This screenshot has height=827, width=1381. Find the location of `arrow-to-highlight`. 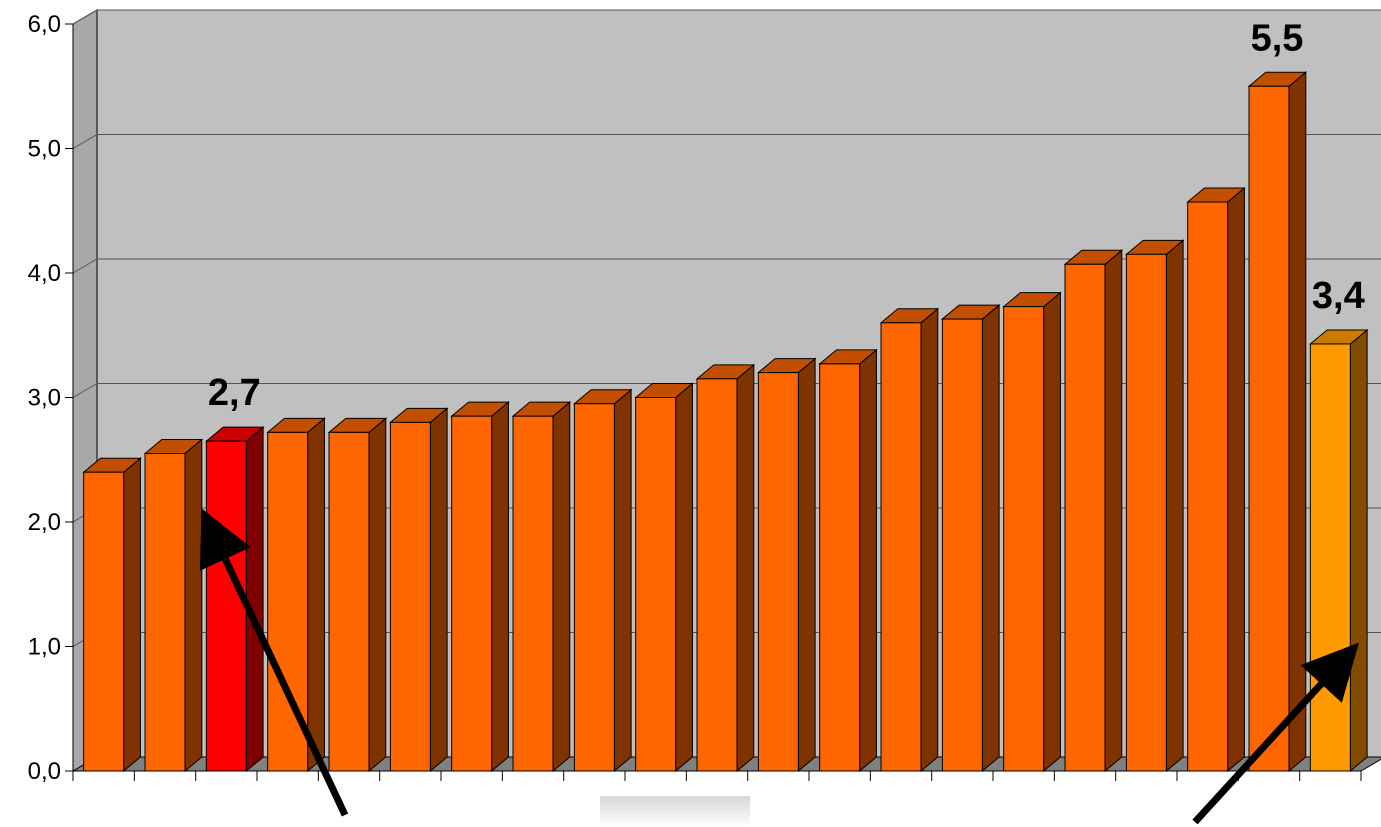

arrow-to-highlight is located at coordinates (274, 662).